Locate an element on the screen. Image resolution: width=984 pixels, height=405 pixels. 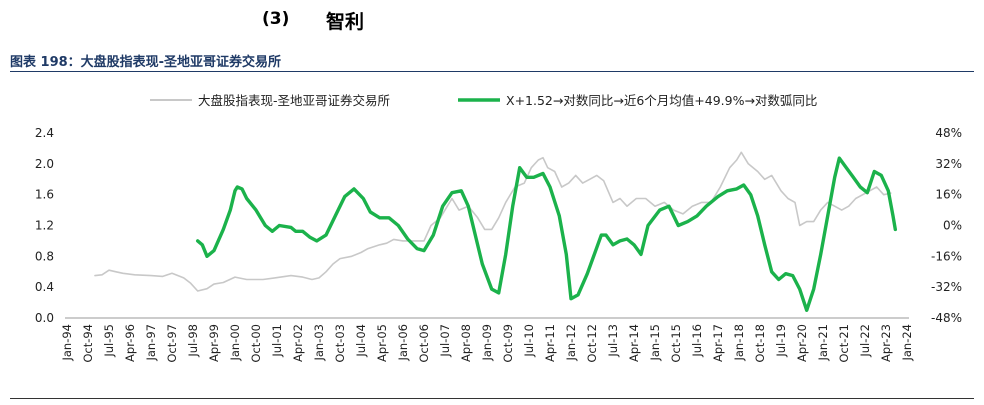
y-left-tick-label: 1.6 is located at coordinates (44, 195).